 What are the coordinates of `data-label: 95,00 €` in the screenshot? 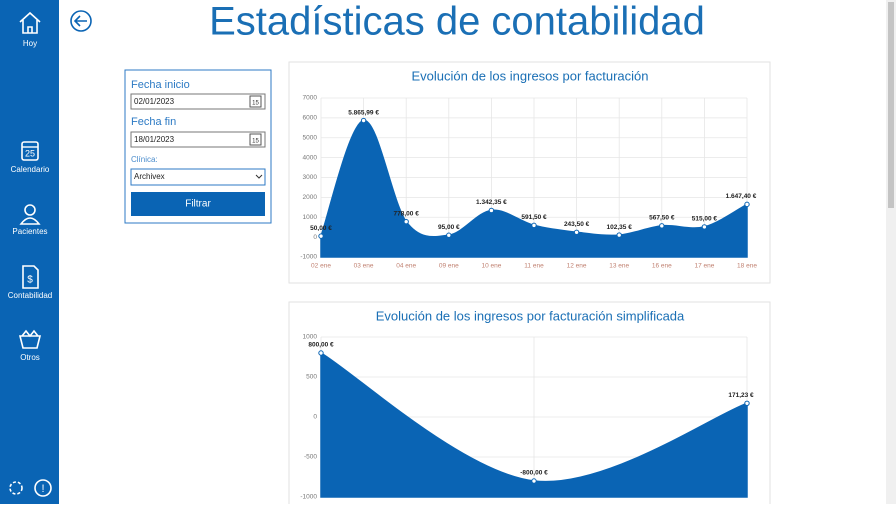 It's located at (449, 227).